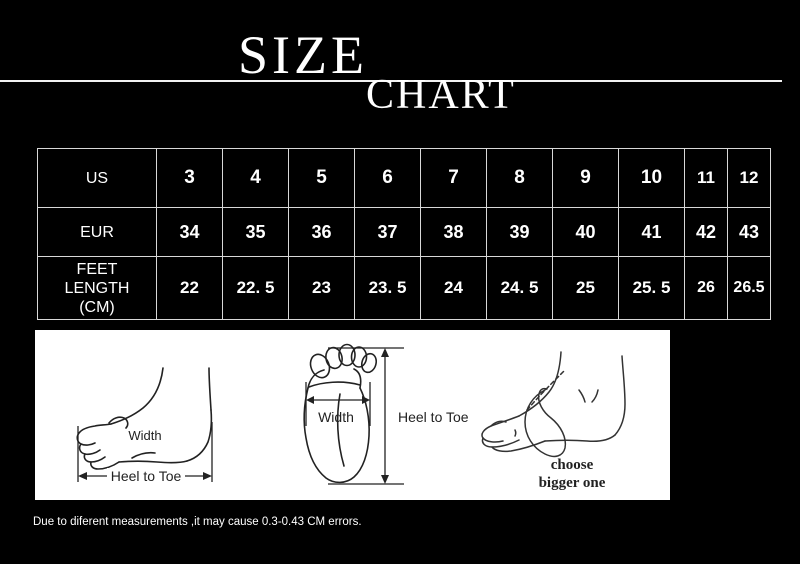 Image resolution: width=800 pixels, height=564 pixels. What do you see at coordinates (385, 479) in the screenshot?
I see `arrow-head-bottom` at bounding box center [385, 479].